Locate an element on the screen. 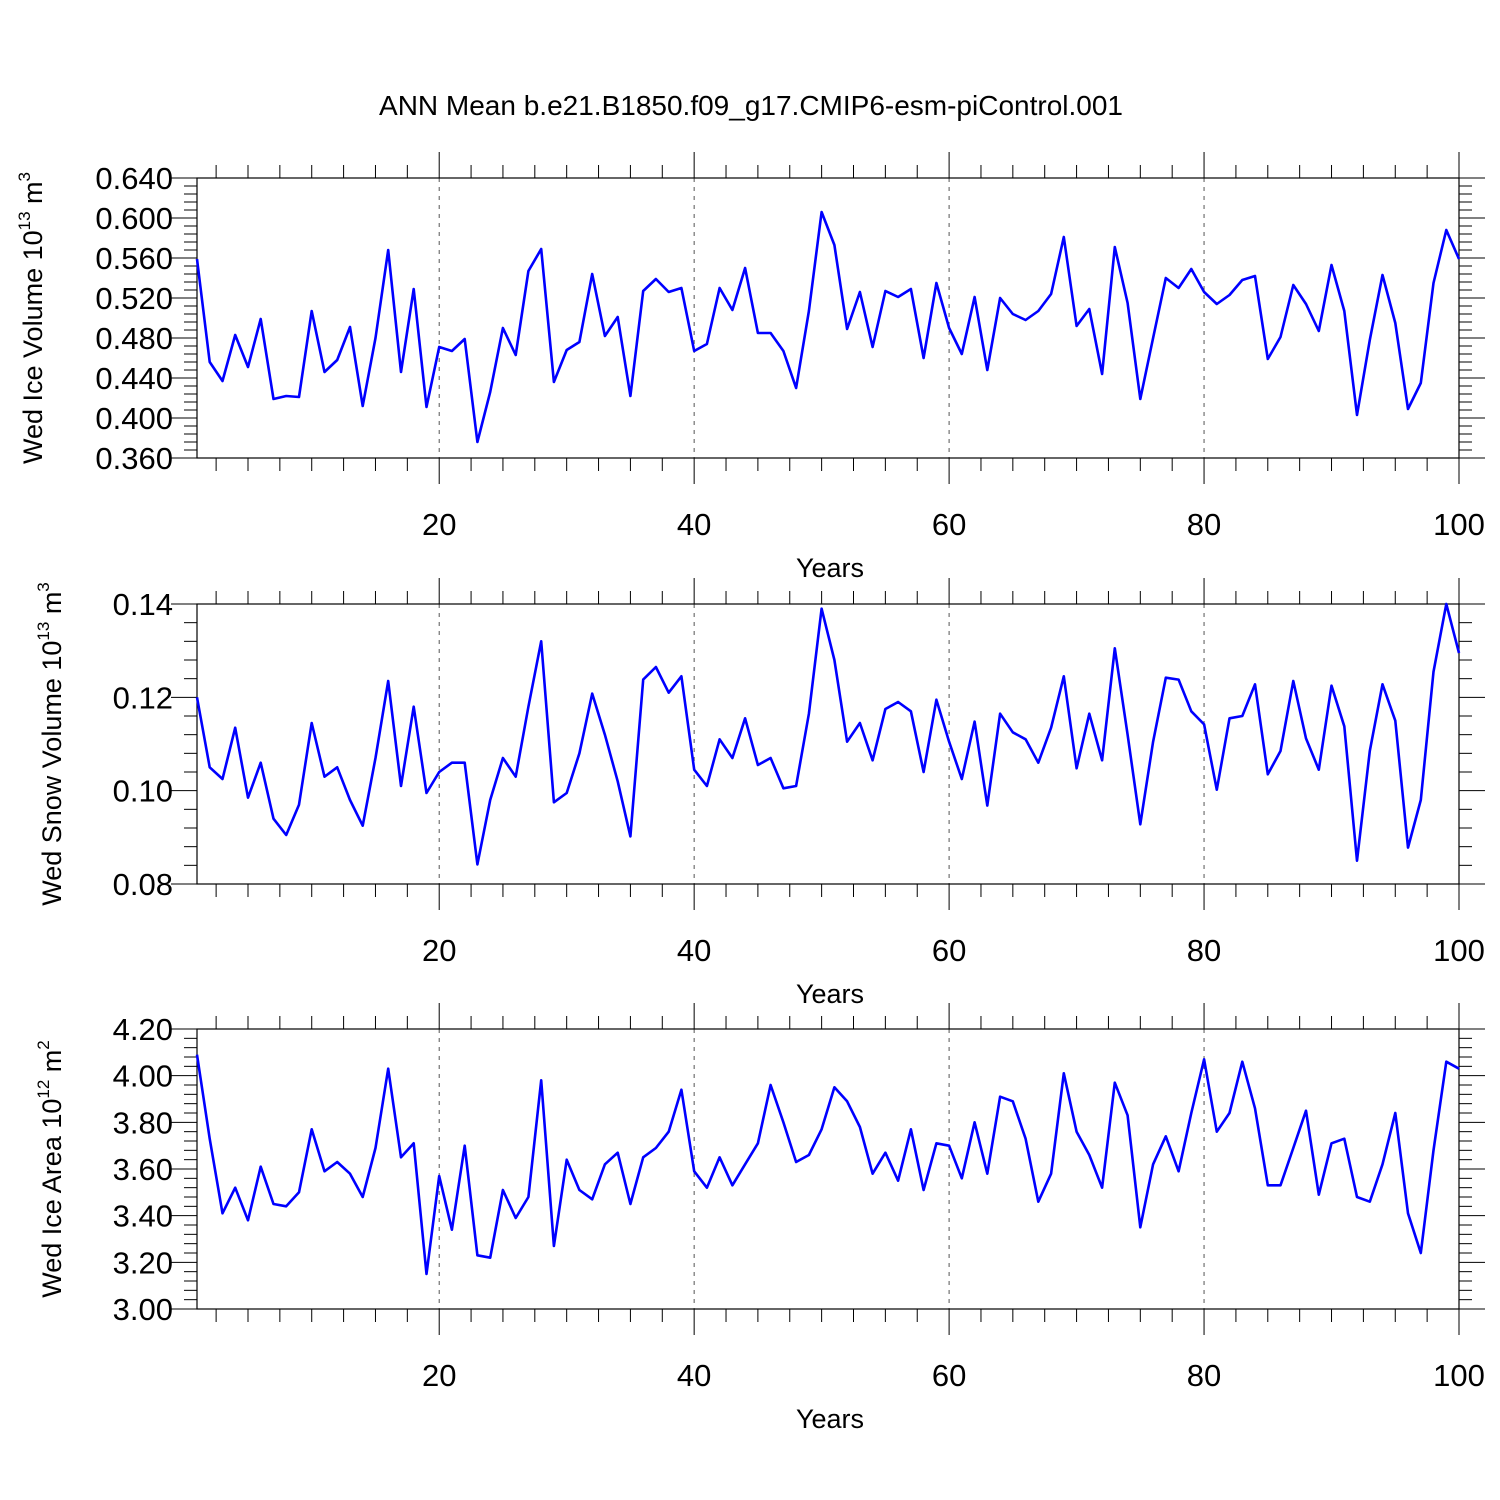 Image resolution: width=1500 pixels, height=1500 pixels. series-line-ice-area is located at coordinates (827, 1165).